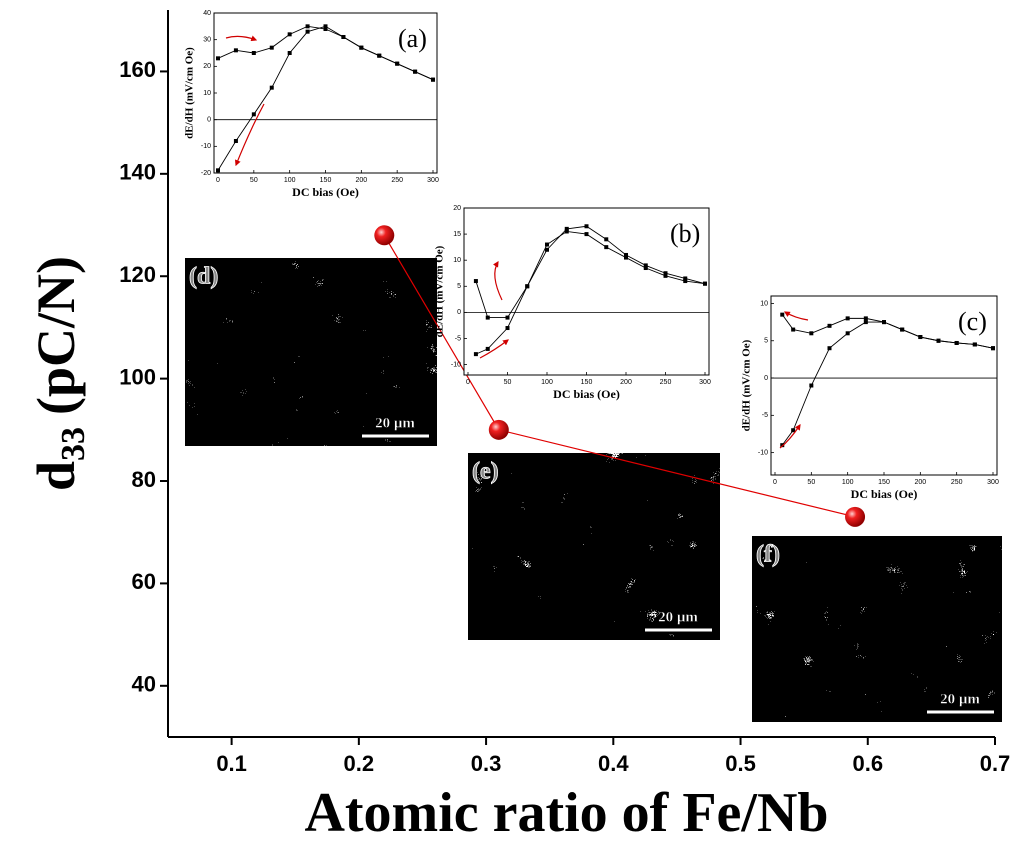 The image size is (1024, 861). I want to click on y-tick-label: 15, so click(457, 234).